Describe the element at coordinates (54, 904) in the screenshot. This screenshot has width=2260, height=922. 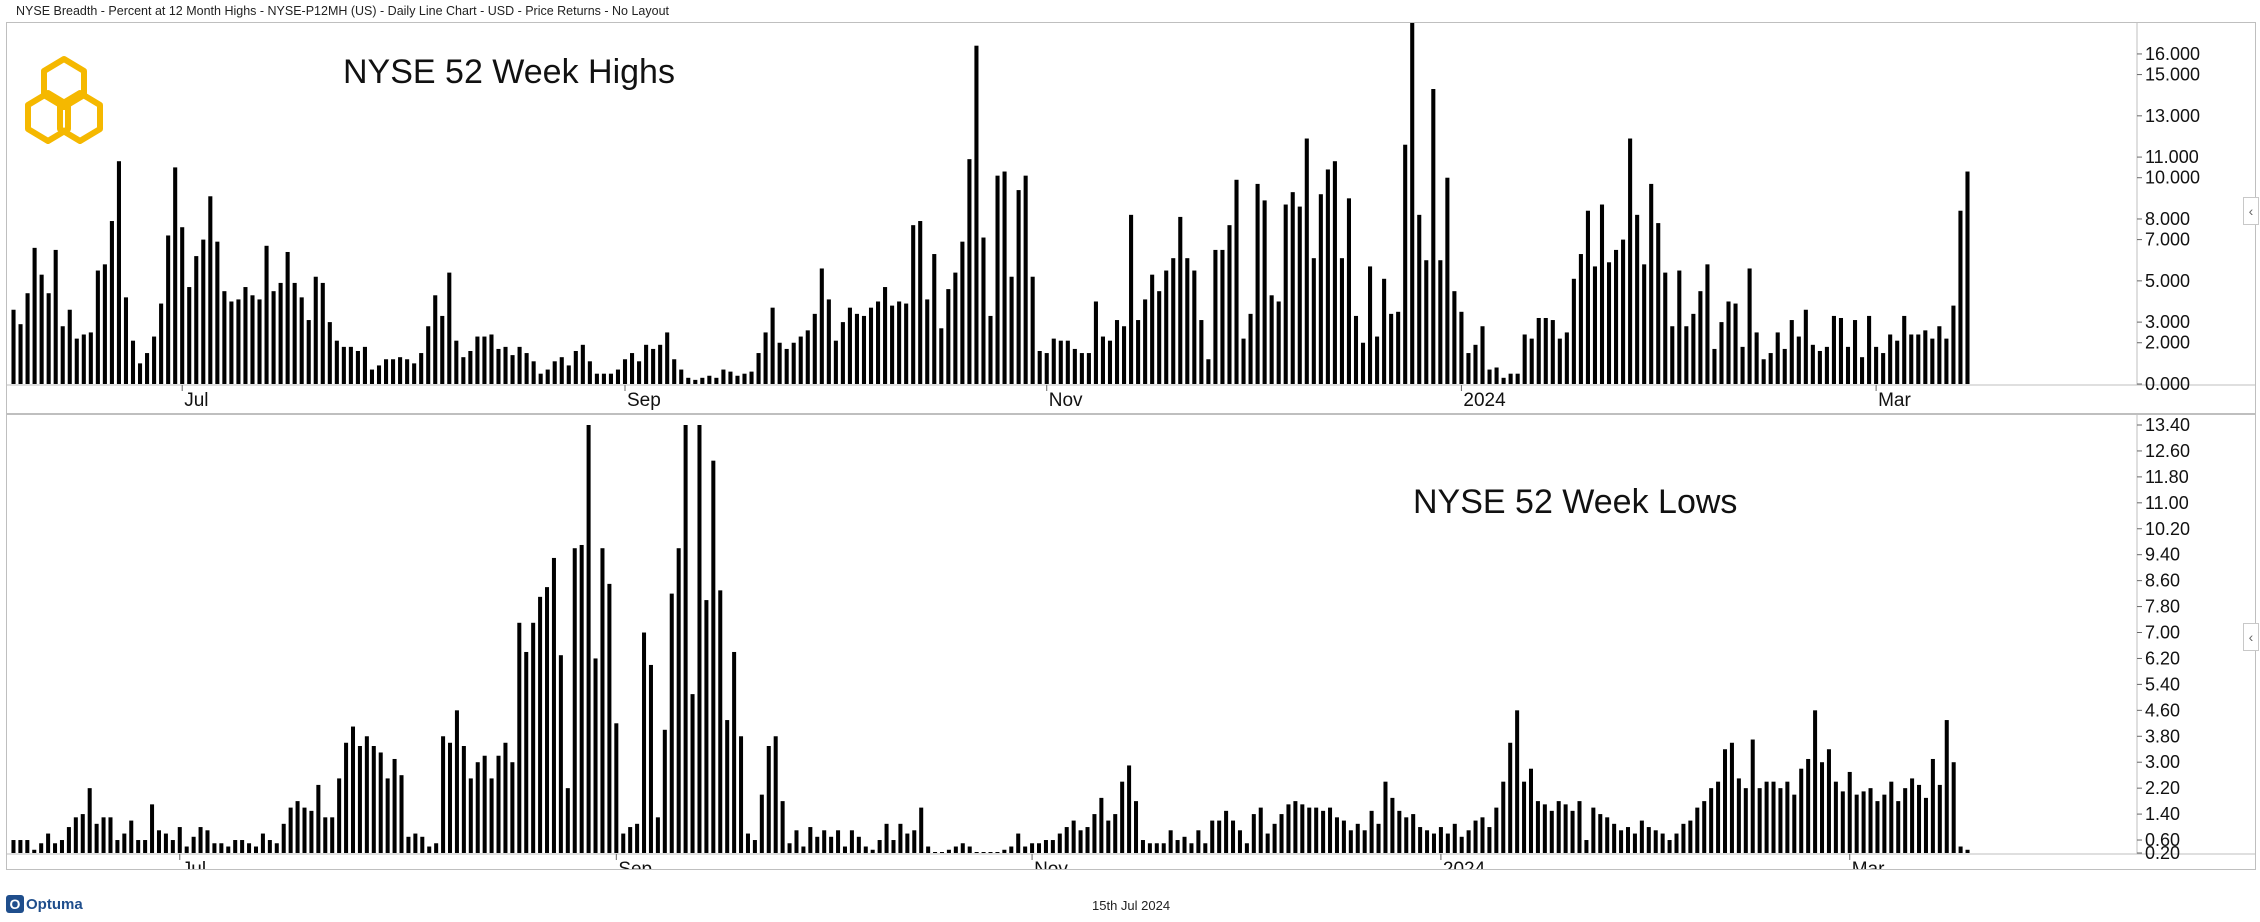
I see `optuma-logo-text: Optuma` at that location.